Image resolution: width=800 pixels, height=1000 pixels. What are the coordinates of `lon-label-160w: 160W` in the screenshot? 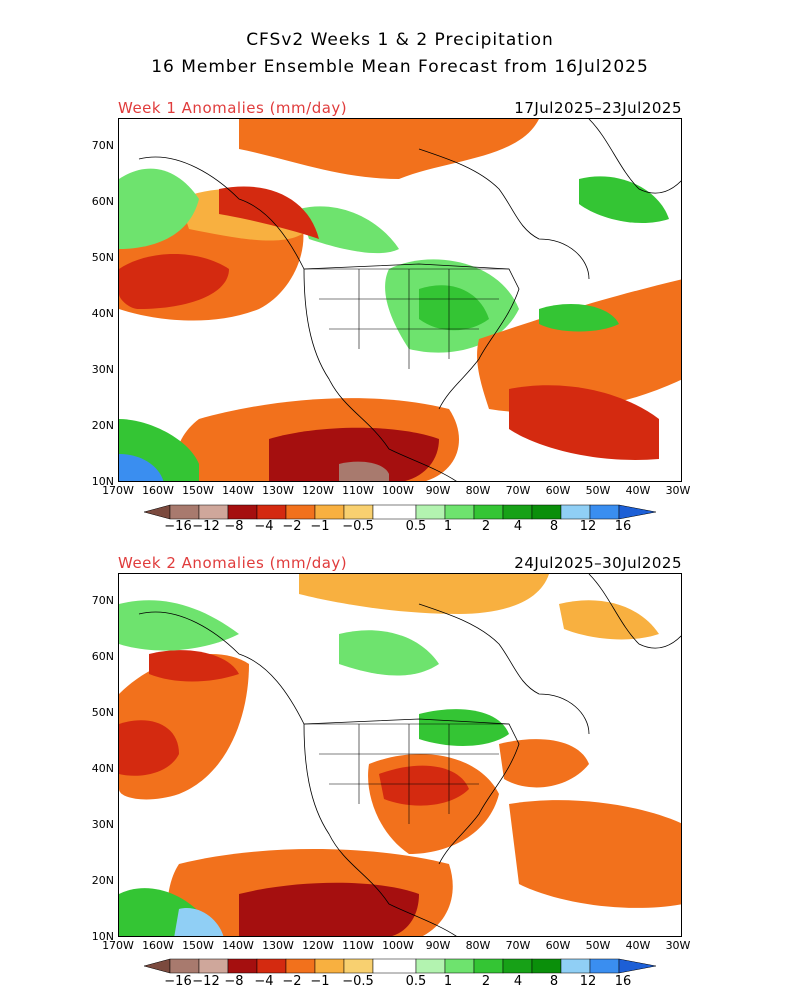 It's located at (158, 945).